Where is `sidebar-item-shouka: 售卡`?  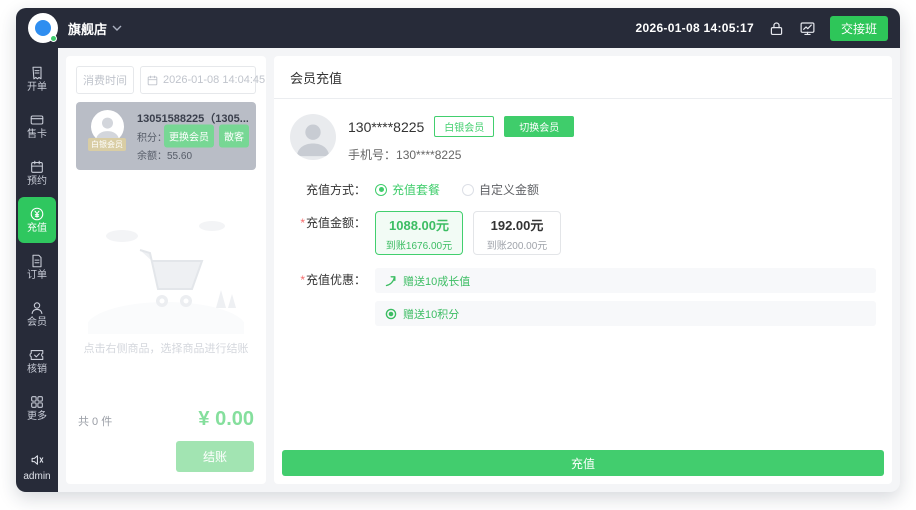 sidebar-item-shouka: 售卡 is located at coordinates (37, 126).